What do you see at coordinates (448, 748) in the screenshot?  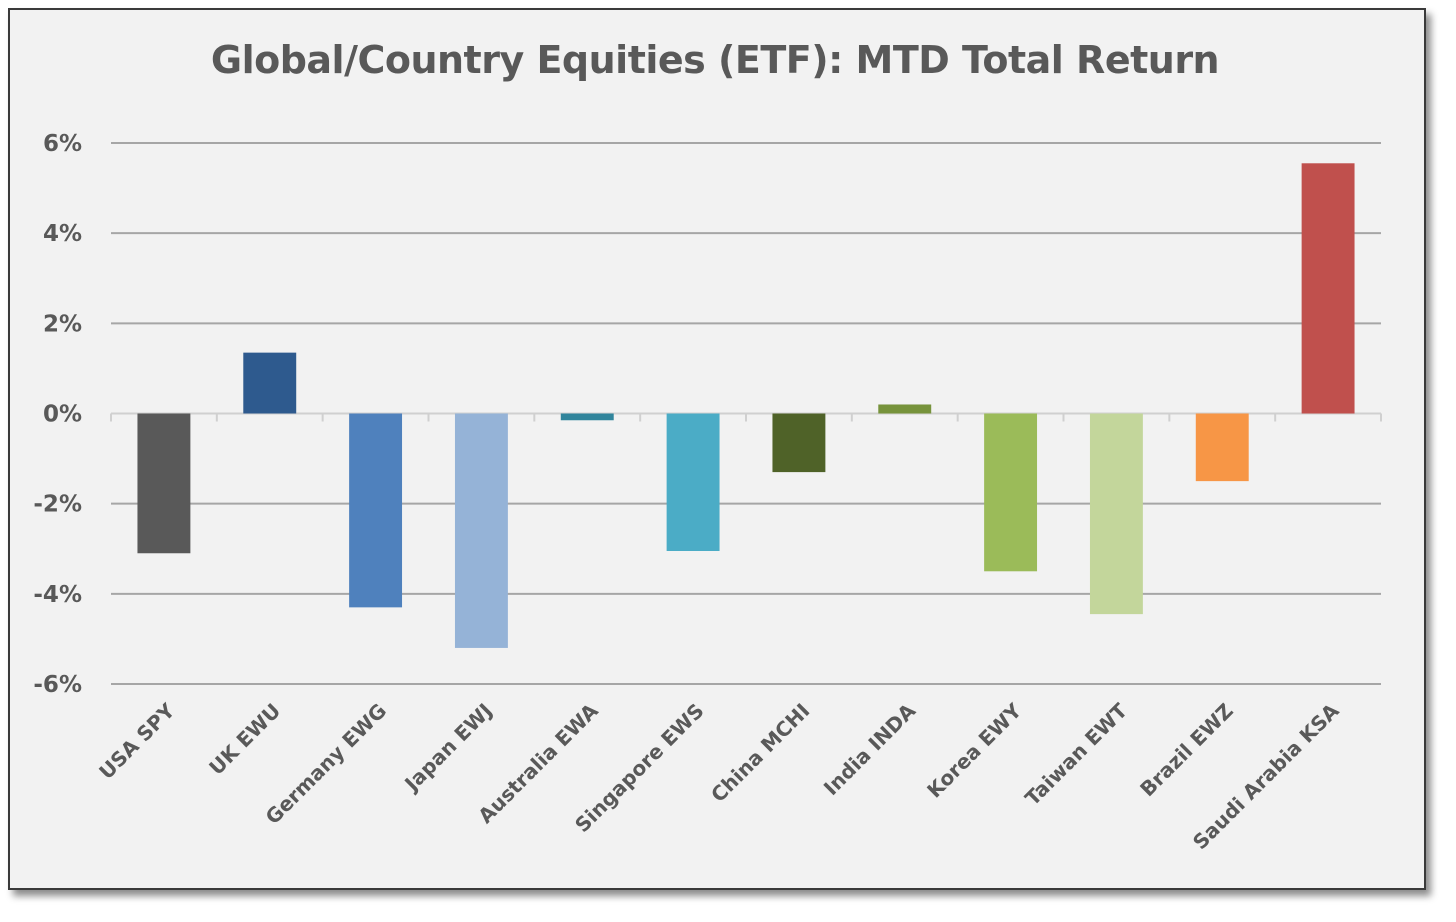 I see `x-tick-label: Japan EWJ` at bounding box center [448, 748].